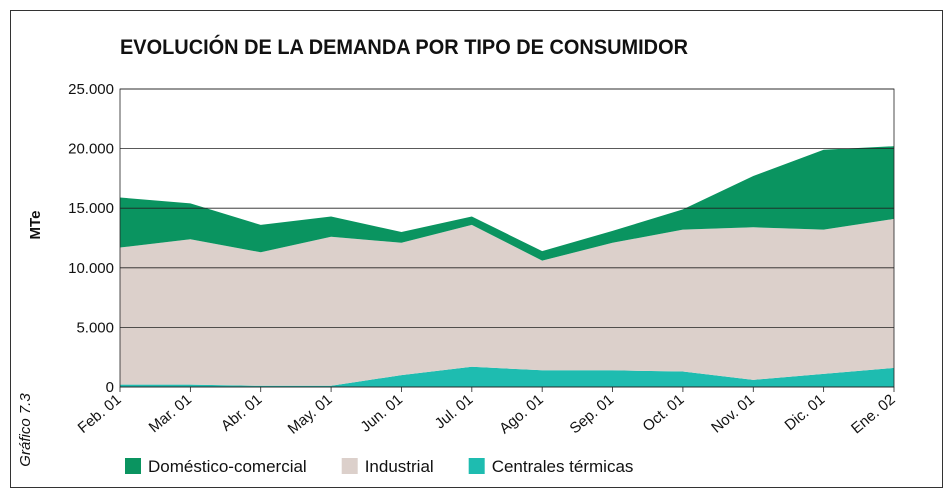 This screenshot has width=952, height=499. I want to click on y-tick-label: 25.000, so click(91, 89).